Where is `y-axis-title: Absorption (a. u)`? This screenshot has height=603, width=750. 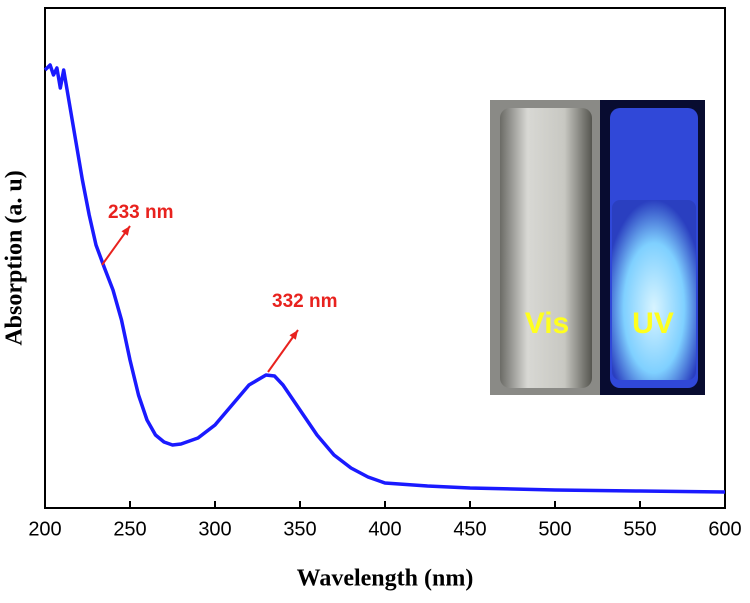
y-axis-title: Absorption (a. u) is located at coordinates (15, 257).